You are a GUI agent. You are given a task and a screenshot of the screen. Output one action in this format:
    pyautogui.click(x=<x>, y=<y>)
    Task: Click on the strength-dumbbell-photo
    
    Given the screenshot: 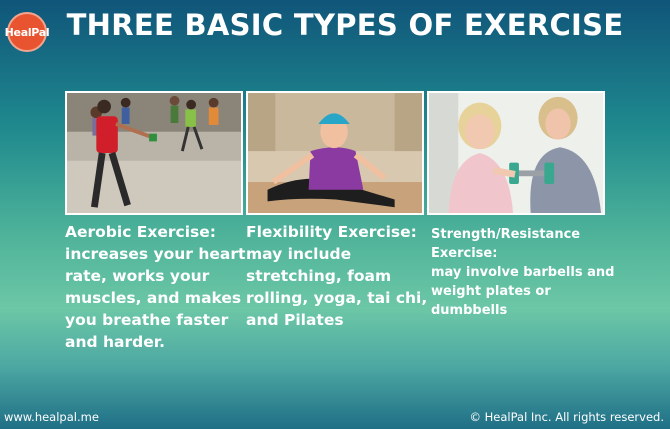 What is the action you would take?
    pyautogui.click(x=516, y=153)
    